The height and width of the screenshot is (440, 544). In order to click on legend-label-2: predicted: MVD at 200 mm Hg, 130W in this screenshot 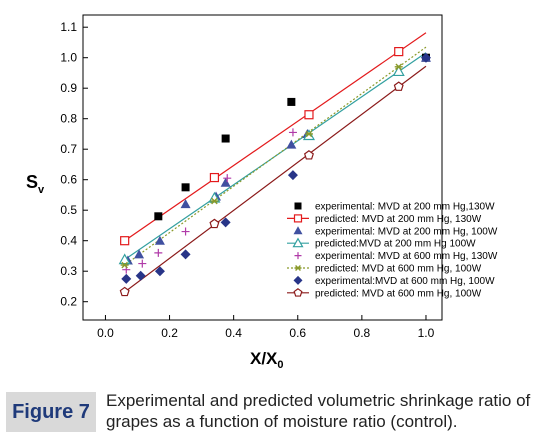, I will do `click(398, 219)`.